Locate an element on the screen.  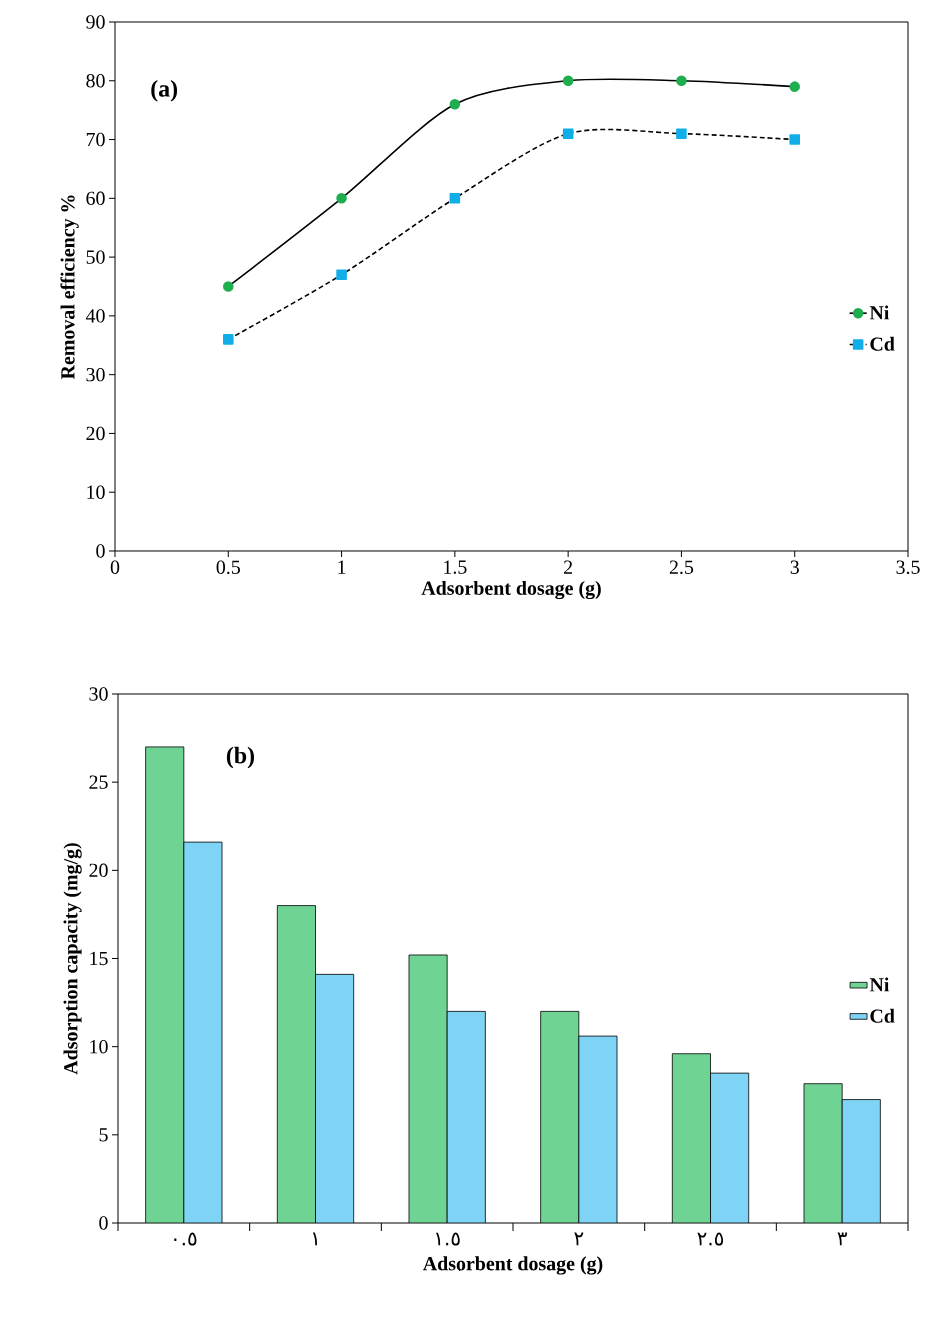
y-axis-title: Removal efficiency % is located at coordinates (69, 287).